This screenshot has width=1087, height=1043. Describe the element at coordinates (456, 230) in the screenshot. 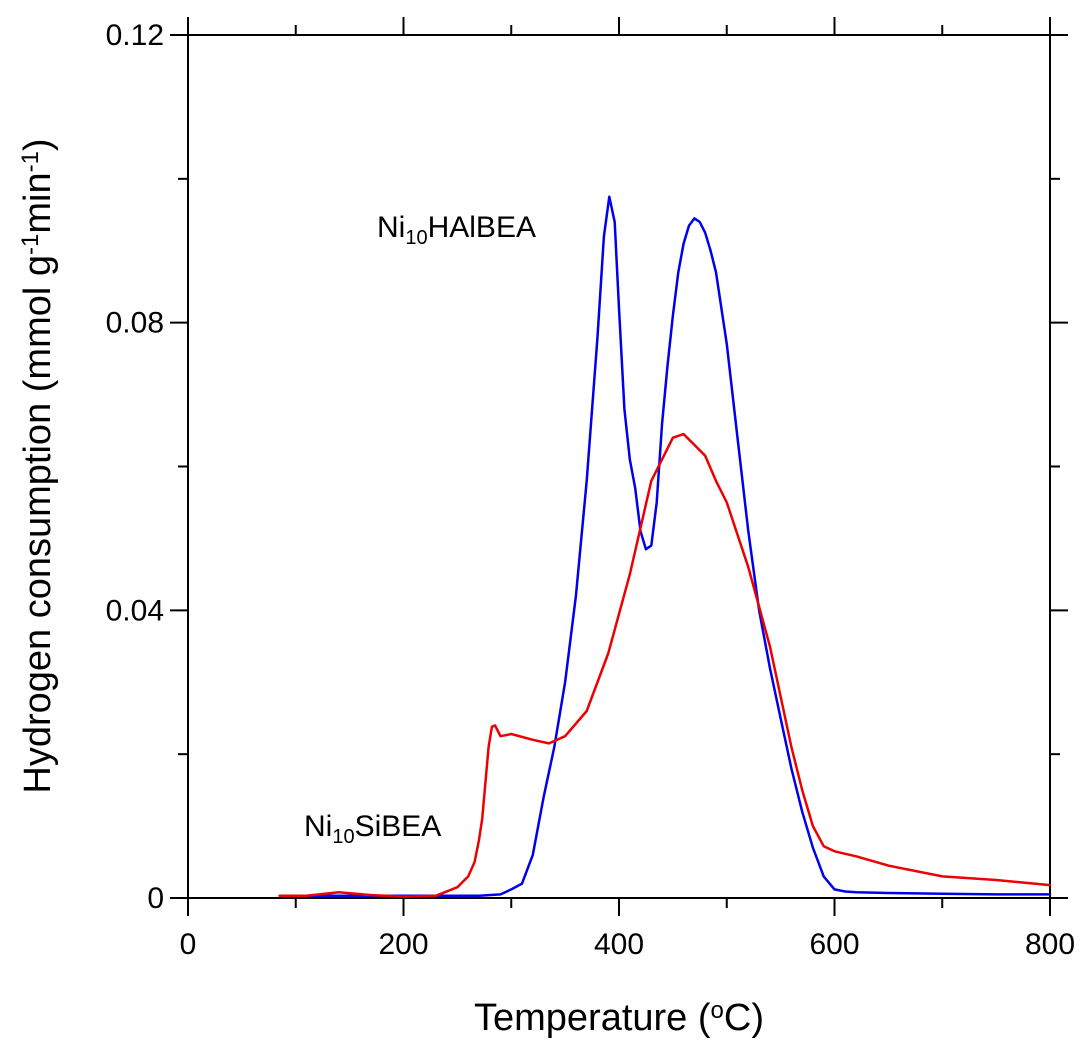

I see `series-label-ni10halbea: Ni10HAlBEA` at that location.